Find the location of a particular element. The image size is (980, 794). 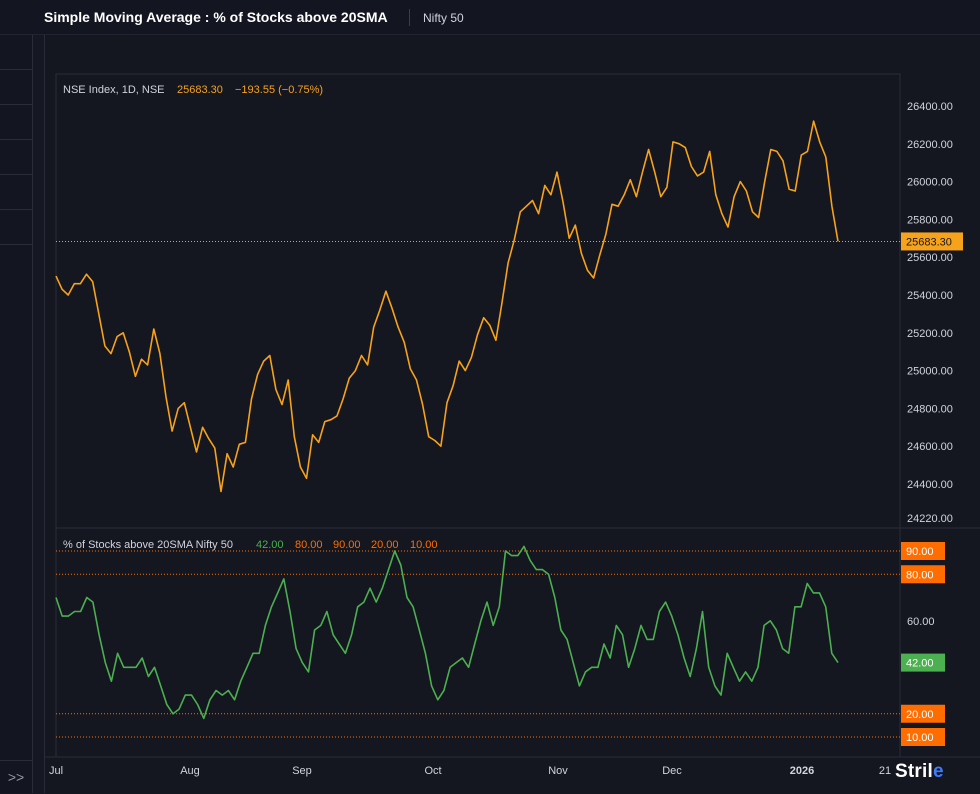

price-last-label: 25683.30 is located at coordinates (929, 242).